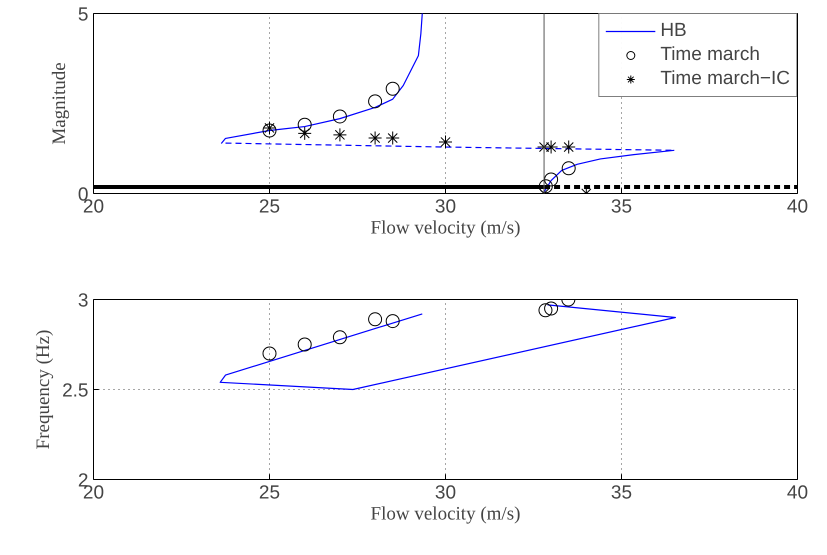  Describe the element at coordinates (83, 15) in the screenshot. I see `y-tick-label: 5` at that location.